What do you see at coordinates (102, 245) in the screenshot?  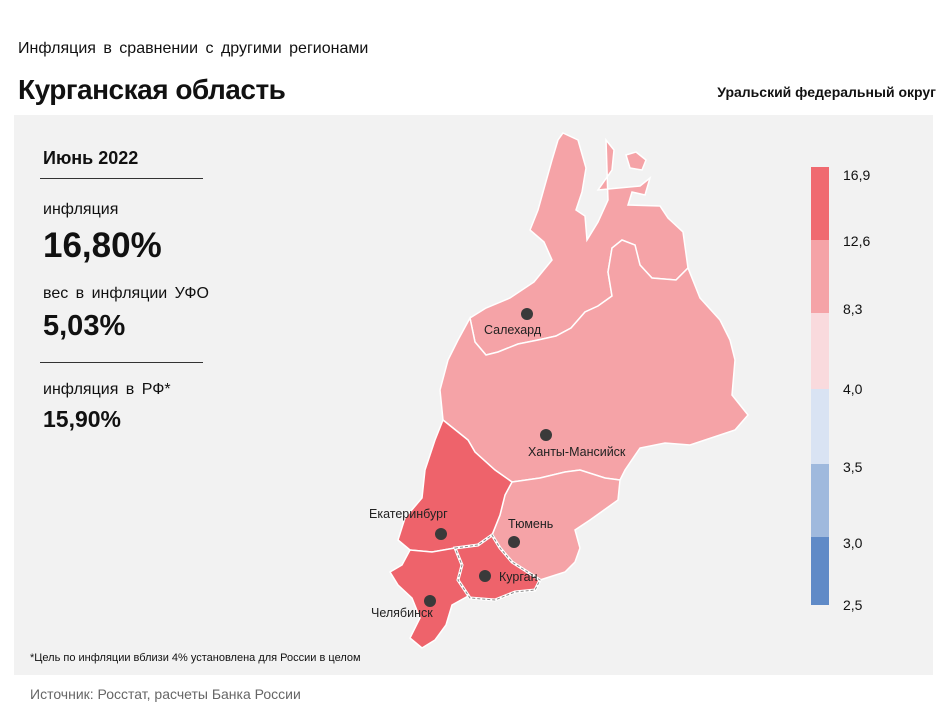 I see `inflation-value: 16,80%` at bounding box center [102, 245].